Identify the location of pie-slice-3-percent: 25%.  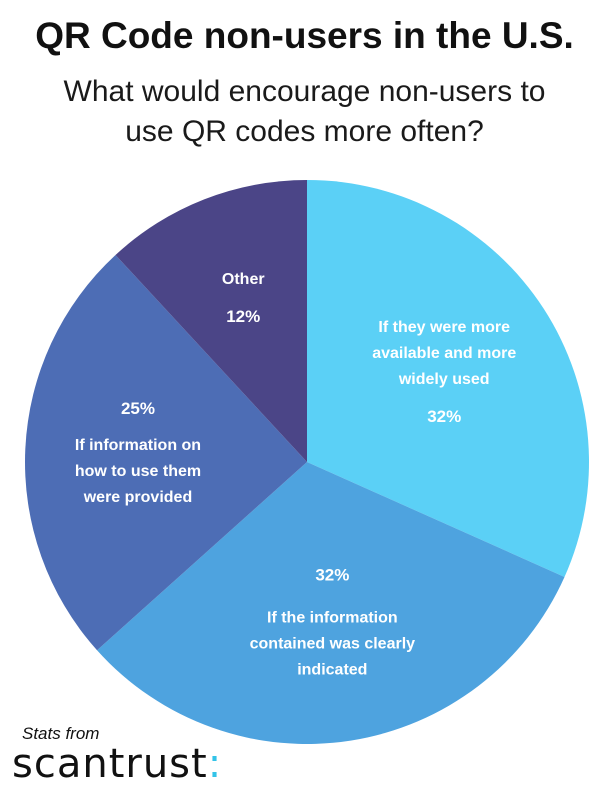
(138, 408).